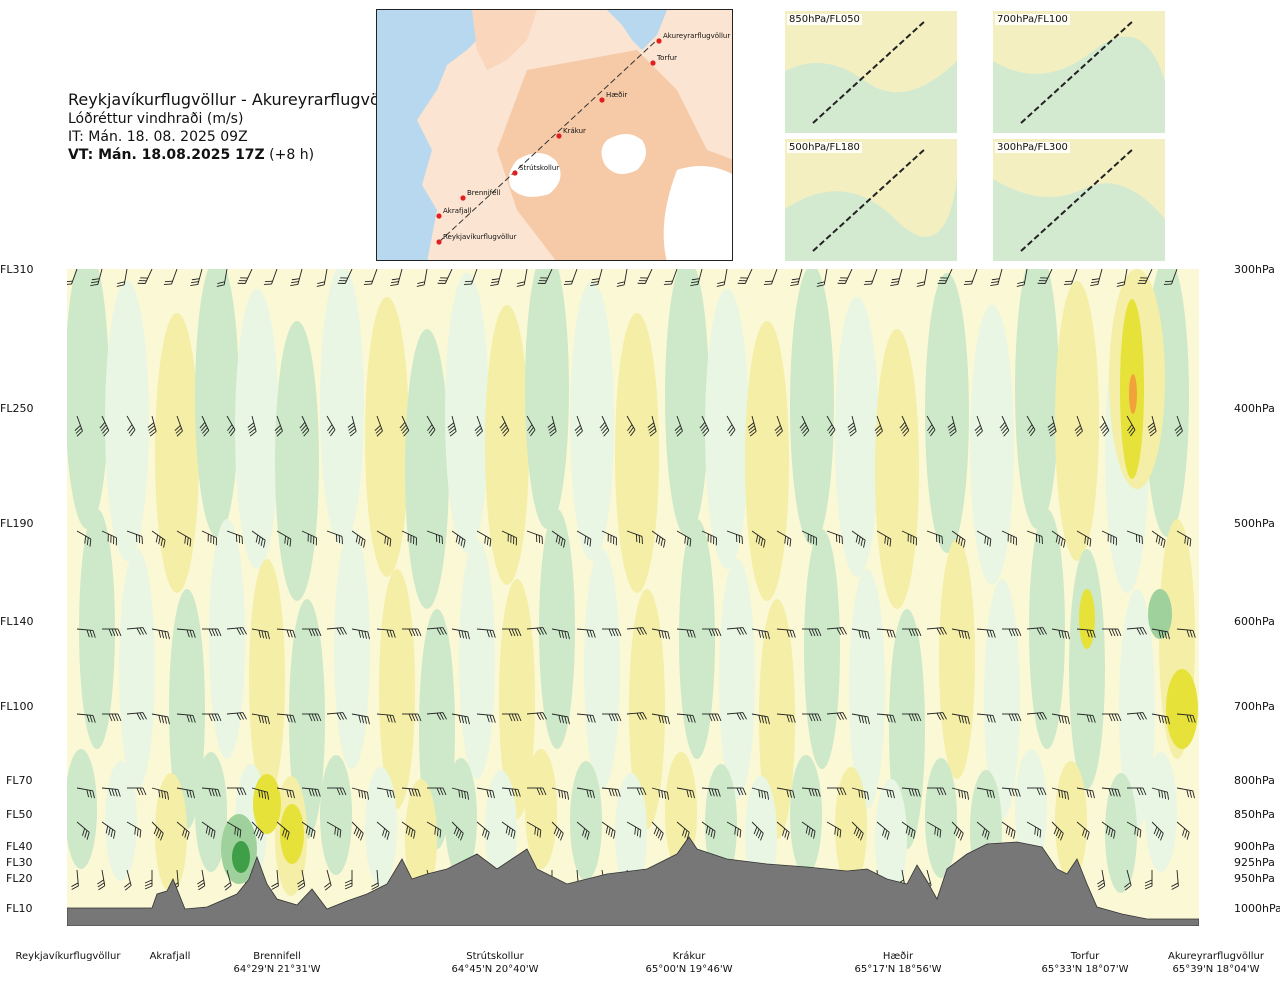 This screenshot has width=1280, height=981. What do you see at coordinates (637, 30) in the screenshot?
I see `fjord-north` at bounding box center [637, 30].